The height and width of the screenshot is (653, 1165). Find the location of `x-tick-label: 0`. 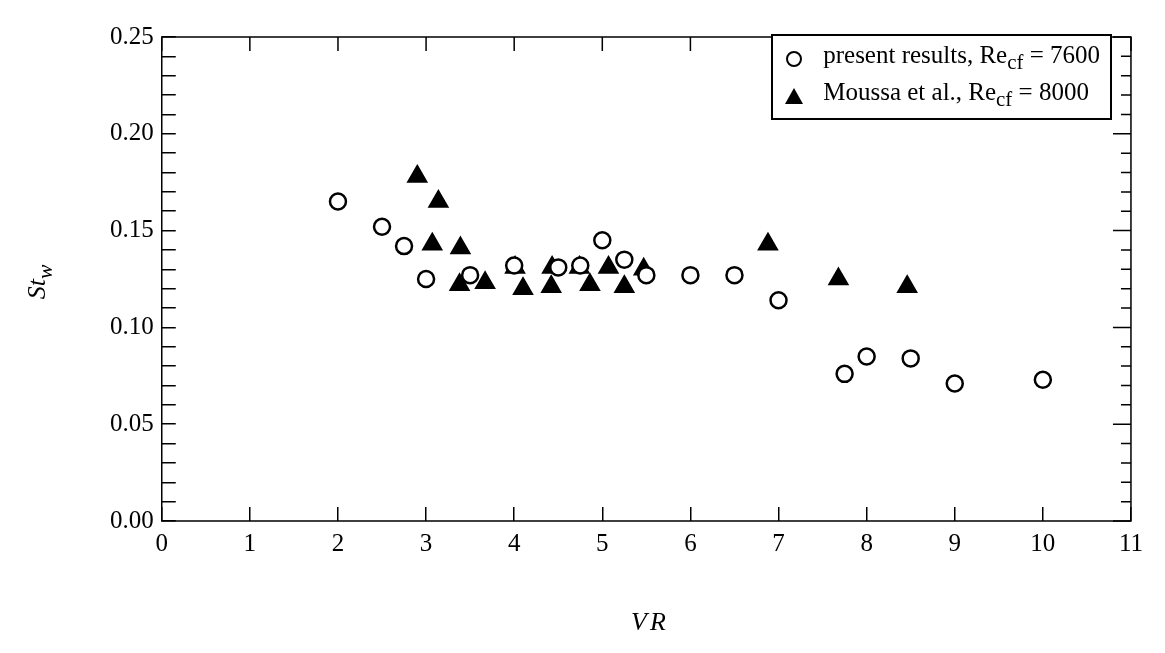

x-tick-label: 0 is located at coordinates (161, 542).